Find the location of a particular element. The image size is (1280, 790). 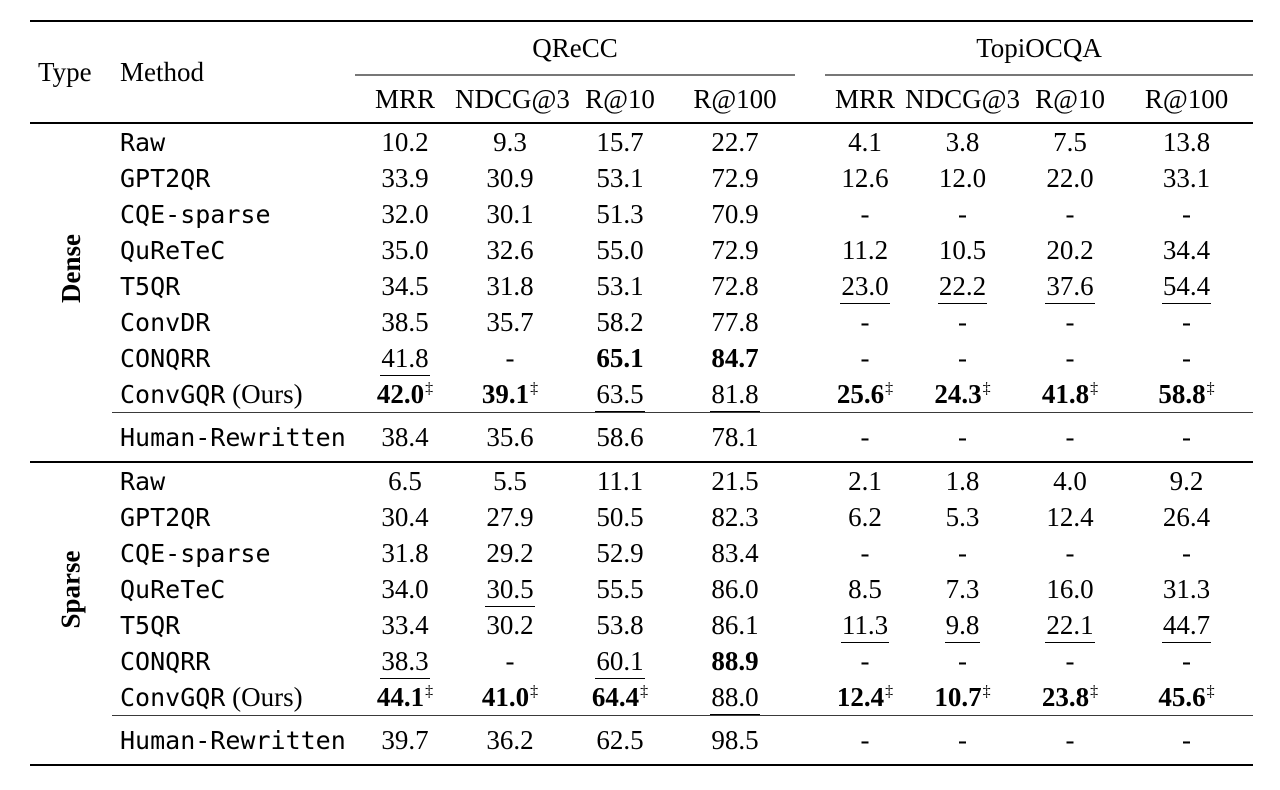

metric-value: 88.0 is located at coordinates (735, 697).